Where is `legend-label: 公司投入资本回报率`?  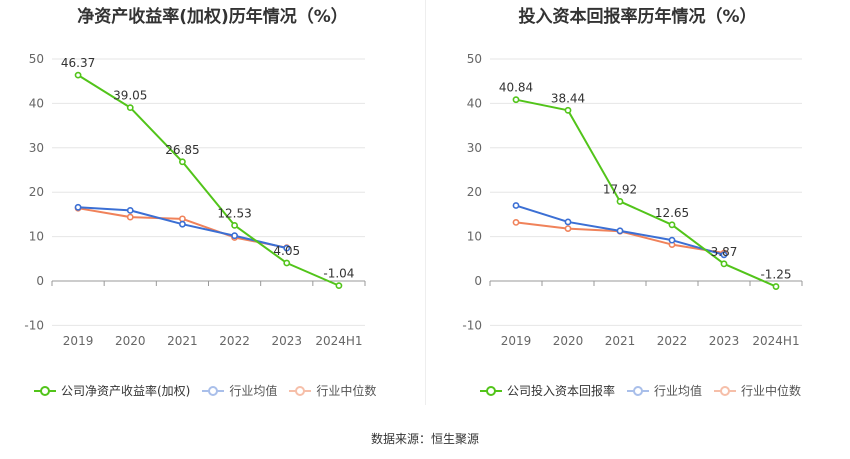
legend-label: 公司投入资本回报率 is located at coordinates (561, 391).